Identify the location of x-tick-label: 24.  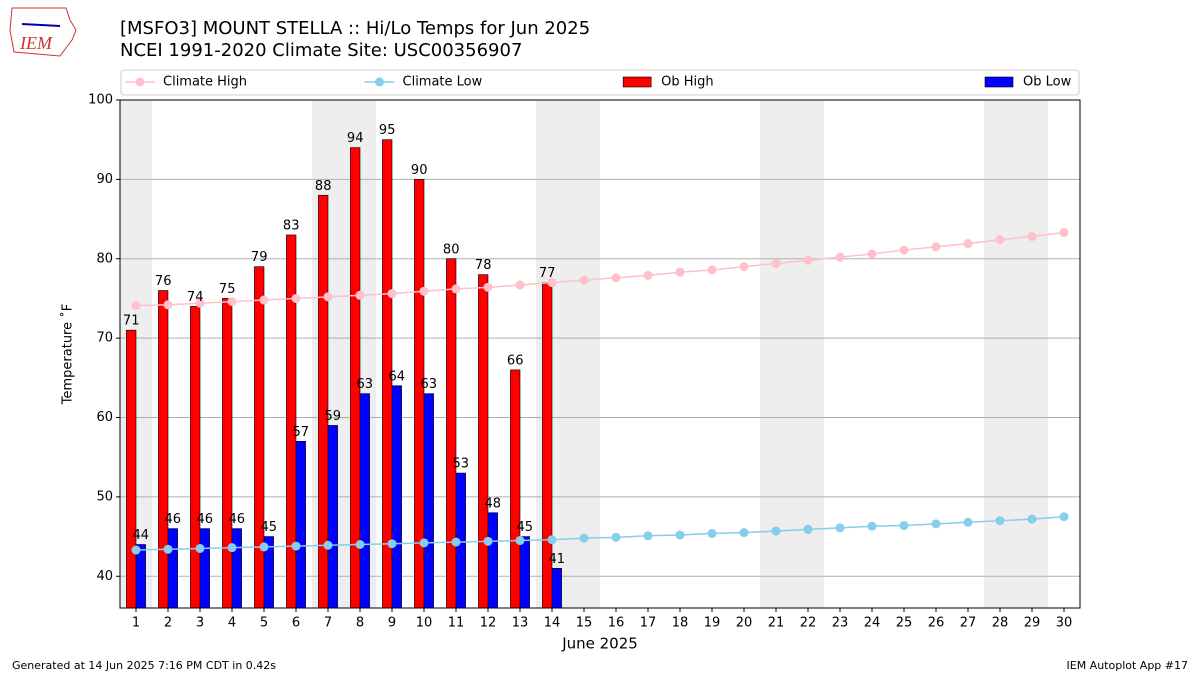
(872, 623).